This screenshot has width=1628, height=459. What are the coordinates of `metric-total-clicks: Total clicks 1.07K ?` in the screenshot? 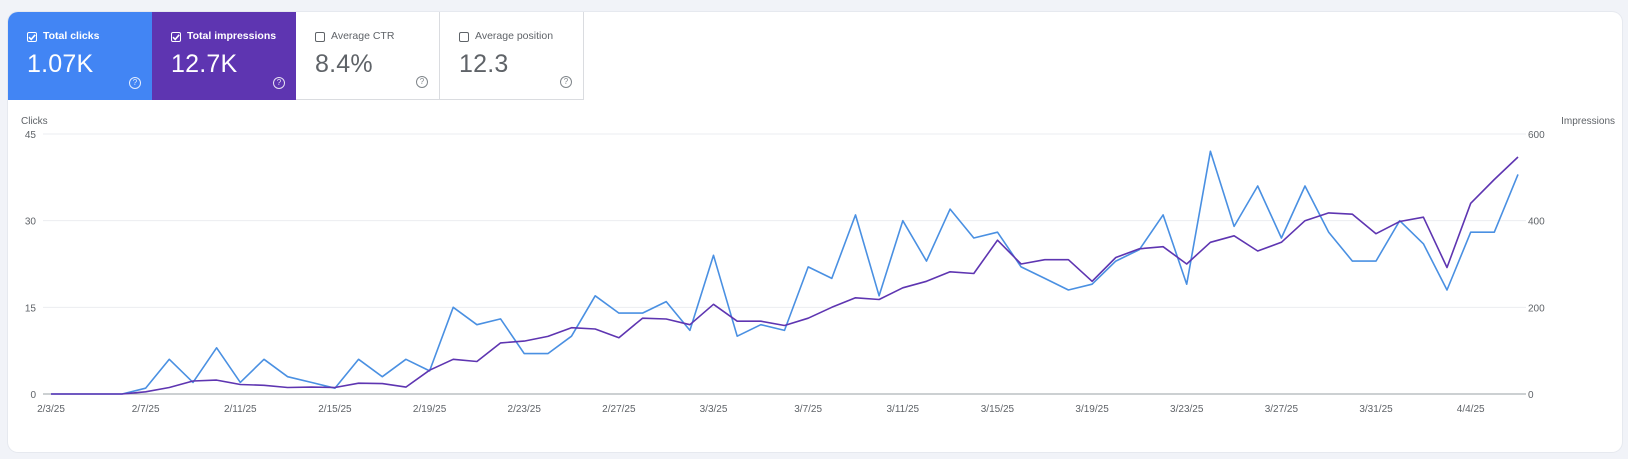 It's located at (80, 56).